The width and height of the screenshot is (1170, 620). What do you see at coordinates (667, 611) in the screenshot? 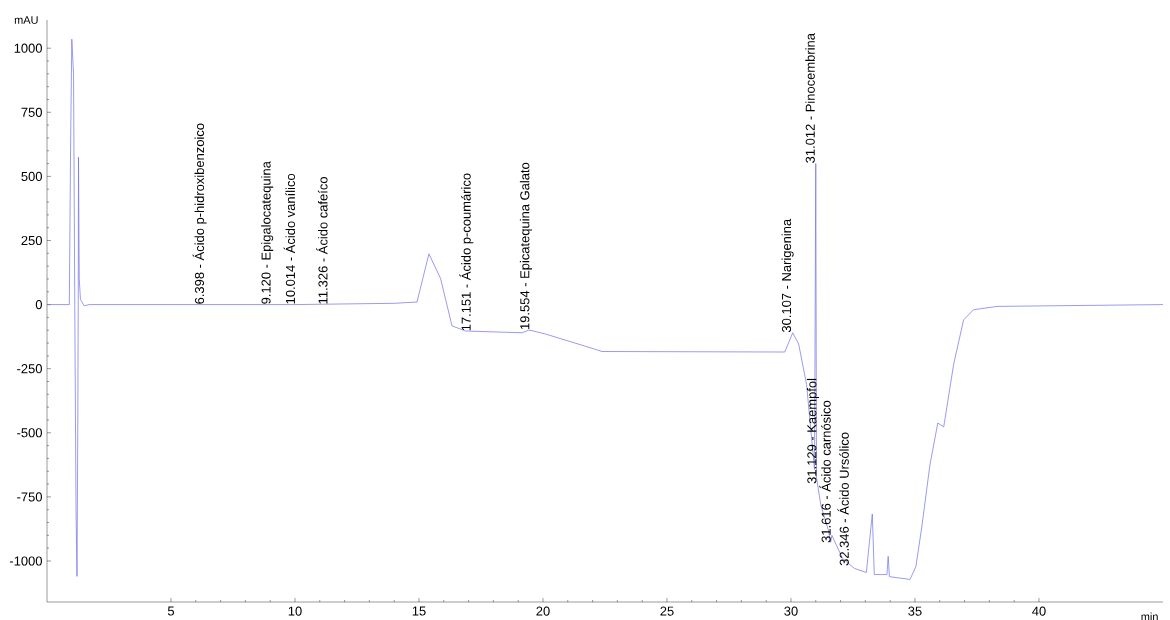
I see `x-tick-label: 25` at bounding box center [667, 611].